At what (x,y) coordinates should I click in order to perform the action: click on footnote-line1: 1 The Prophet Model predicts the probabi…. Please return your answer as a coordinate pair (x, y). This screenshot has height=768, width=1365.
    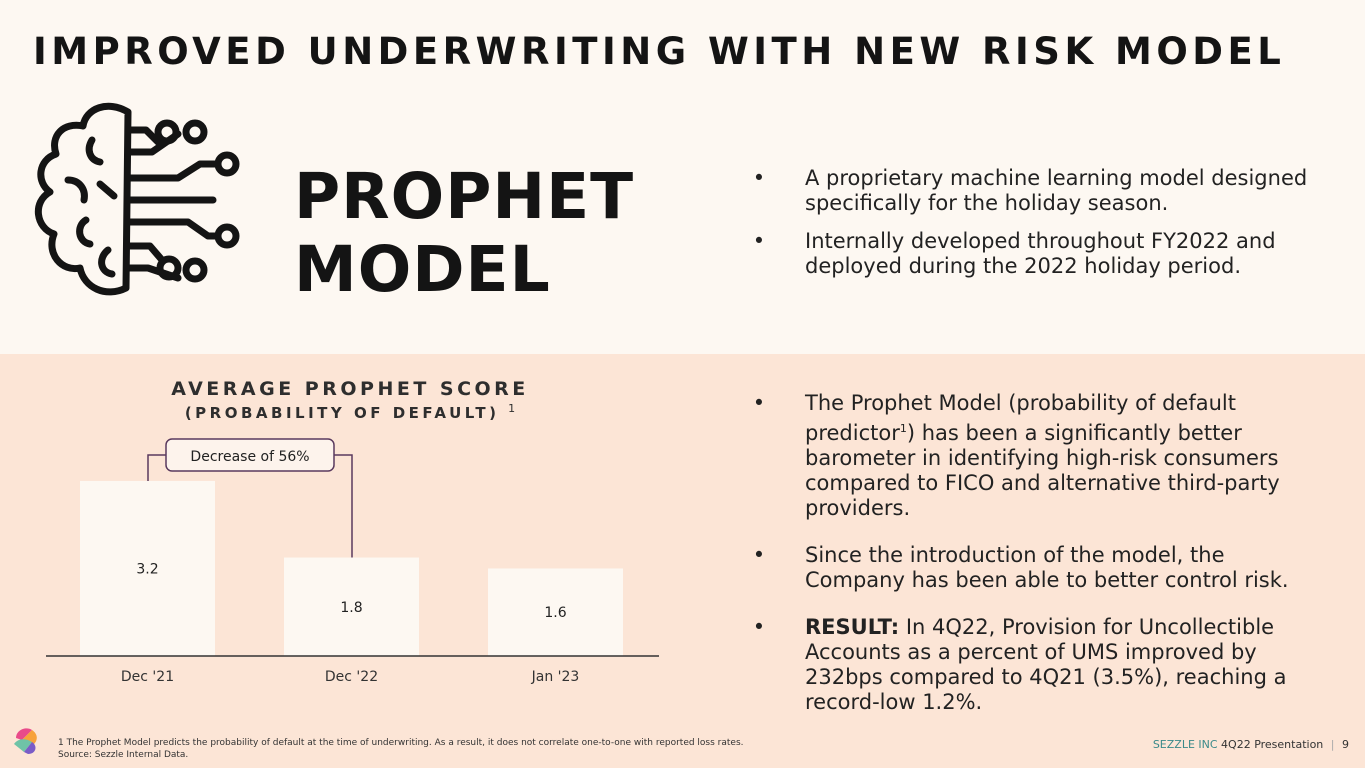
    Looking at the image, I should click on (401, 743).